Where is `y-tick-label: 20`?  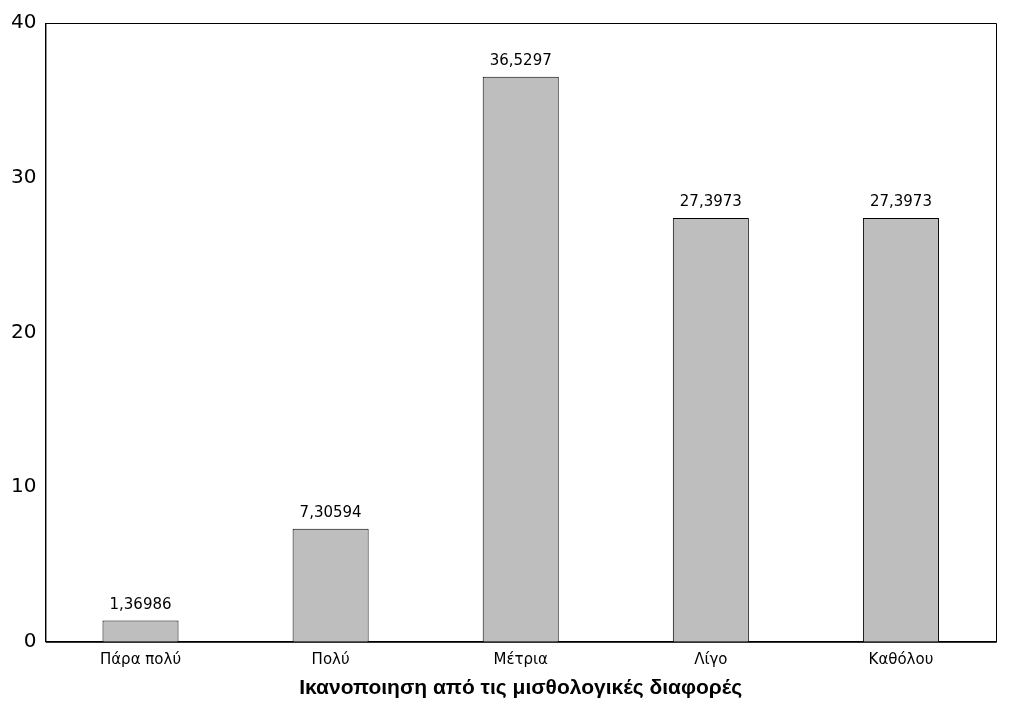 y-tick-label: 20 is located at coordinates (24, 330).